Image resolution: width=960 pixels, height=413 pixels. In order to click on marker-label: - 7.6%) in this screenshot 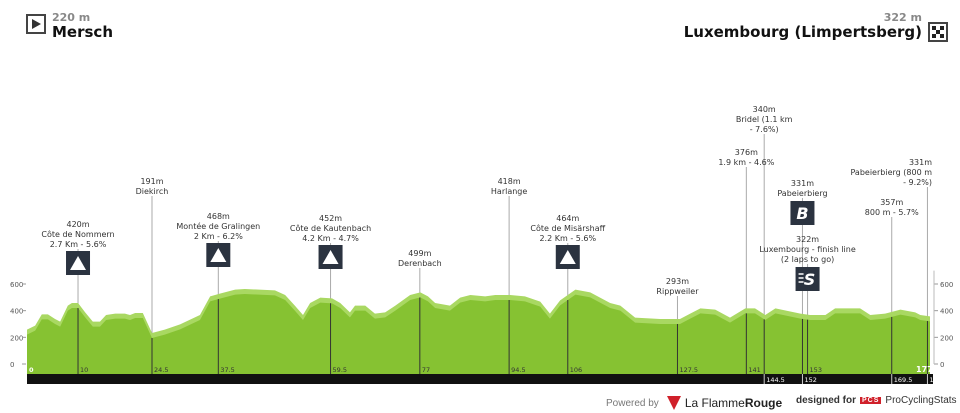, I will do `click(764, 129)`.